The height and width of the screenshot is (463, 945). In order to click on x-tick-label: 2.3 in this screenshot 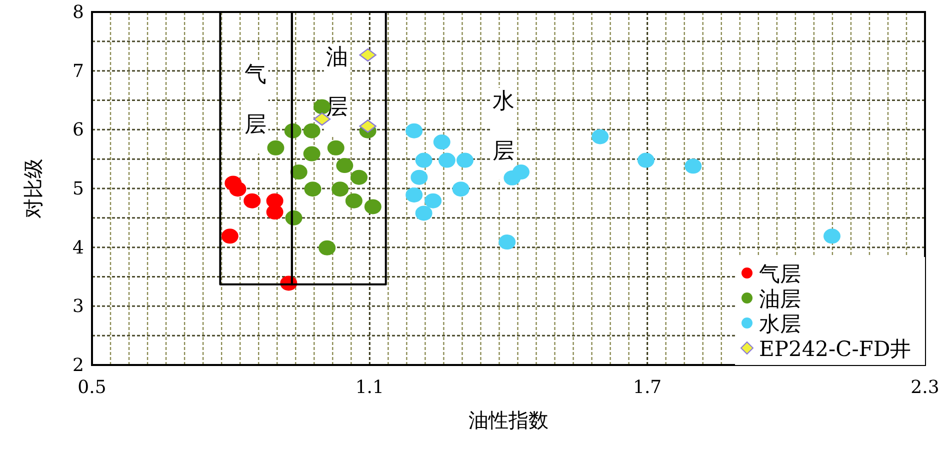, I will do `click(925, 387)`.